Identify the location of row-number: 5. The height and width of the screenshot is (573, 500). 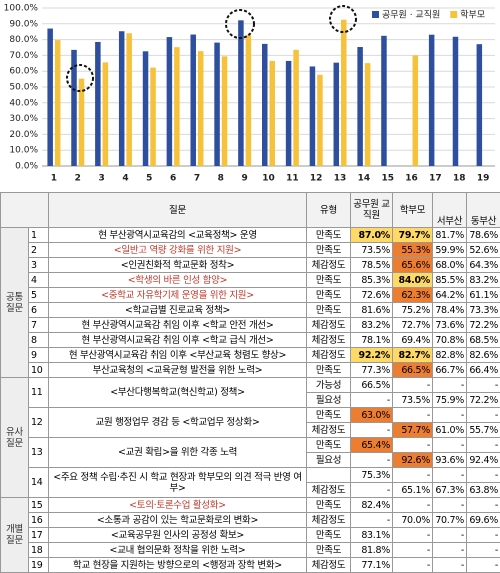
(39, 295).